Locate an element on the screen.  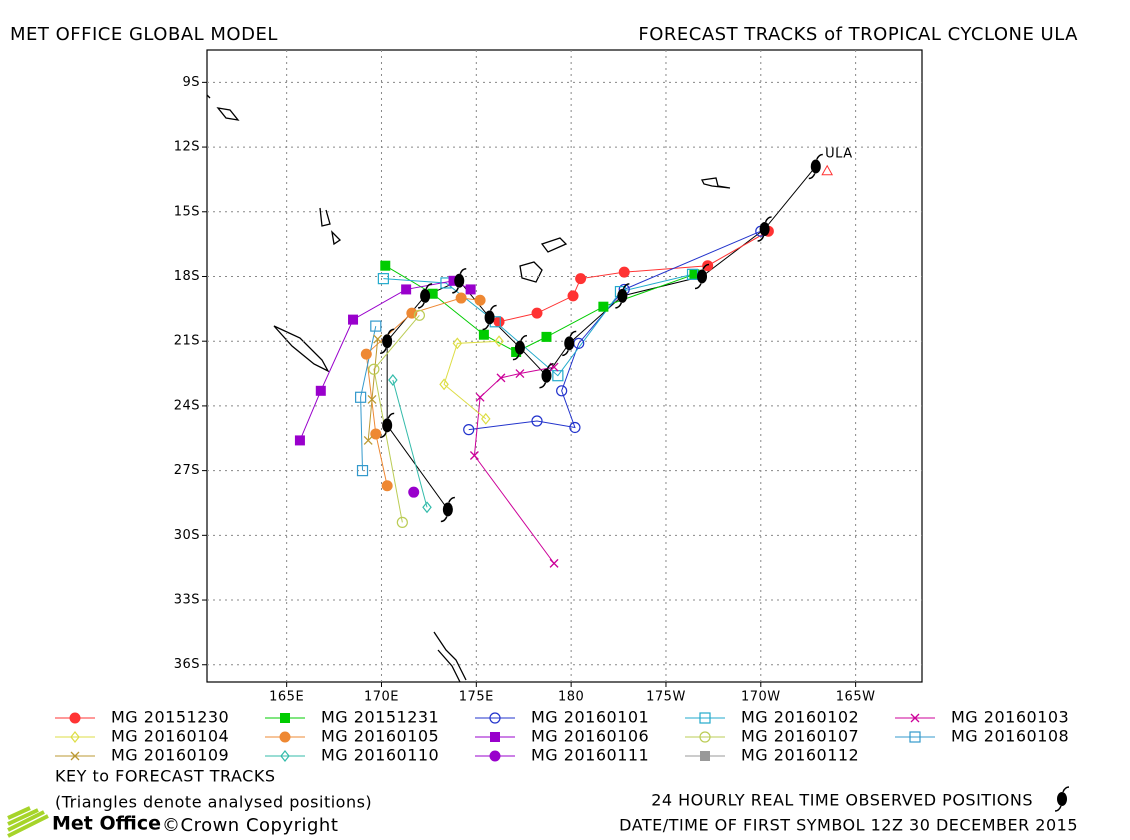
legend-label: MG 20160108 is located at coordinates (1010, 736).